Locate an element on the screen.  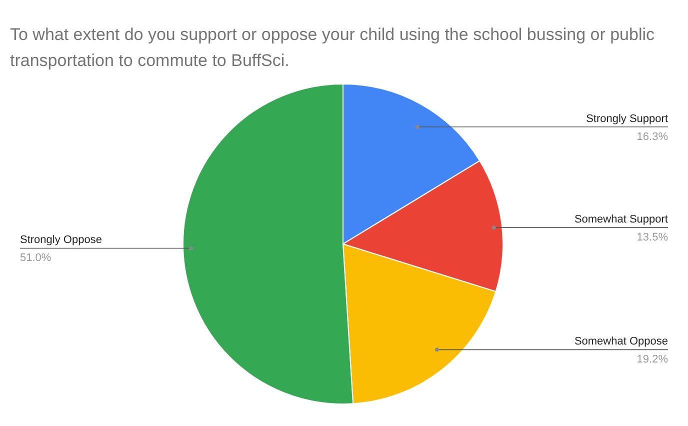
slice-label: Somewhat Support is located at coordinates (621, 220).